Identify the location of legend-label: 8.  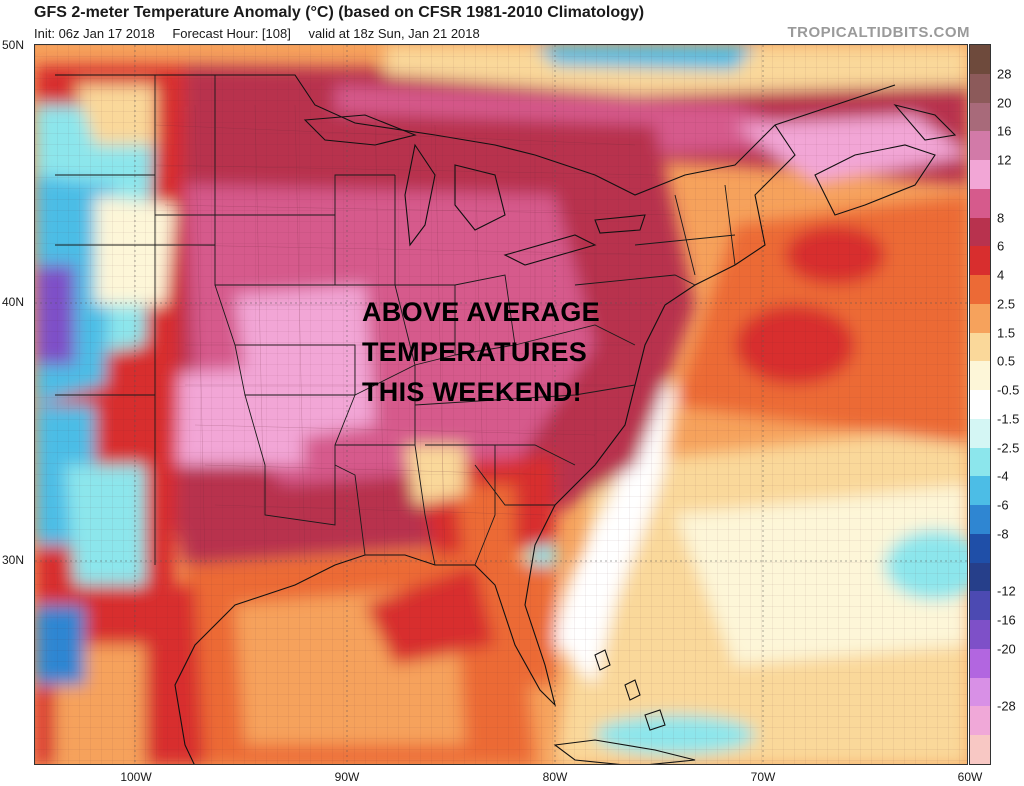
(1001, 218).